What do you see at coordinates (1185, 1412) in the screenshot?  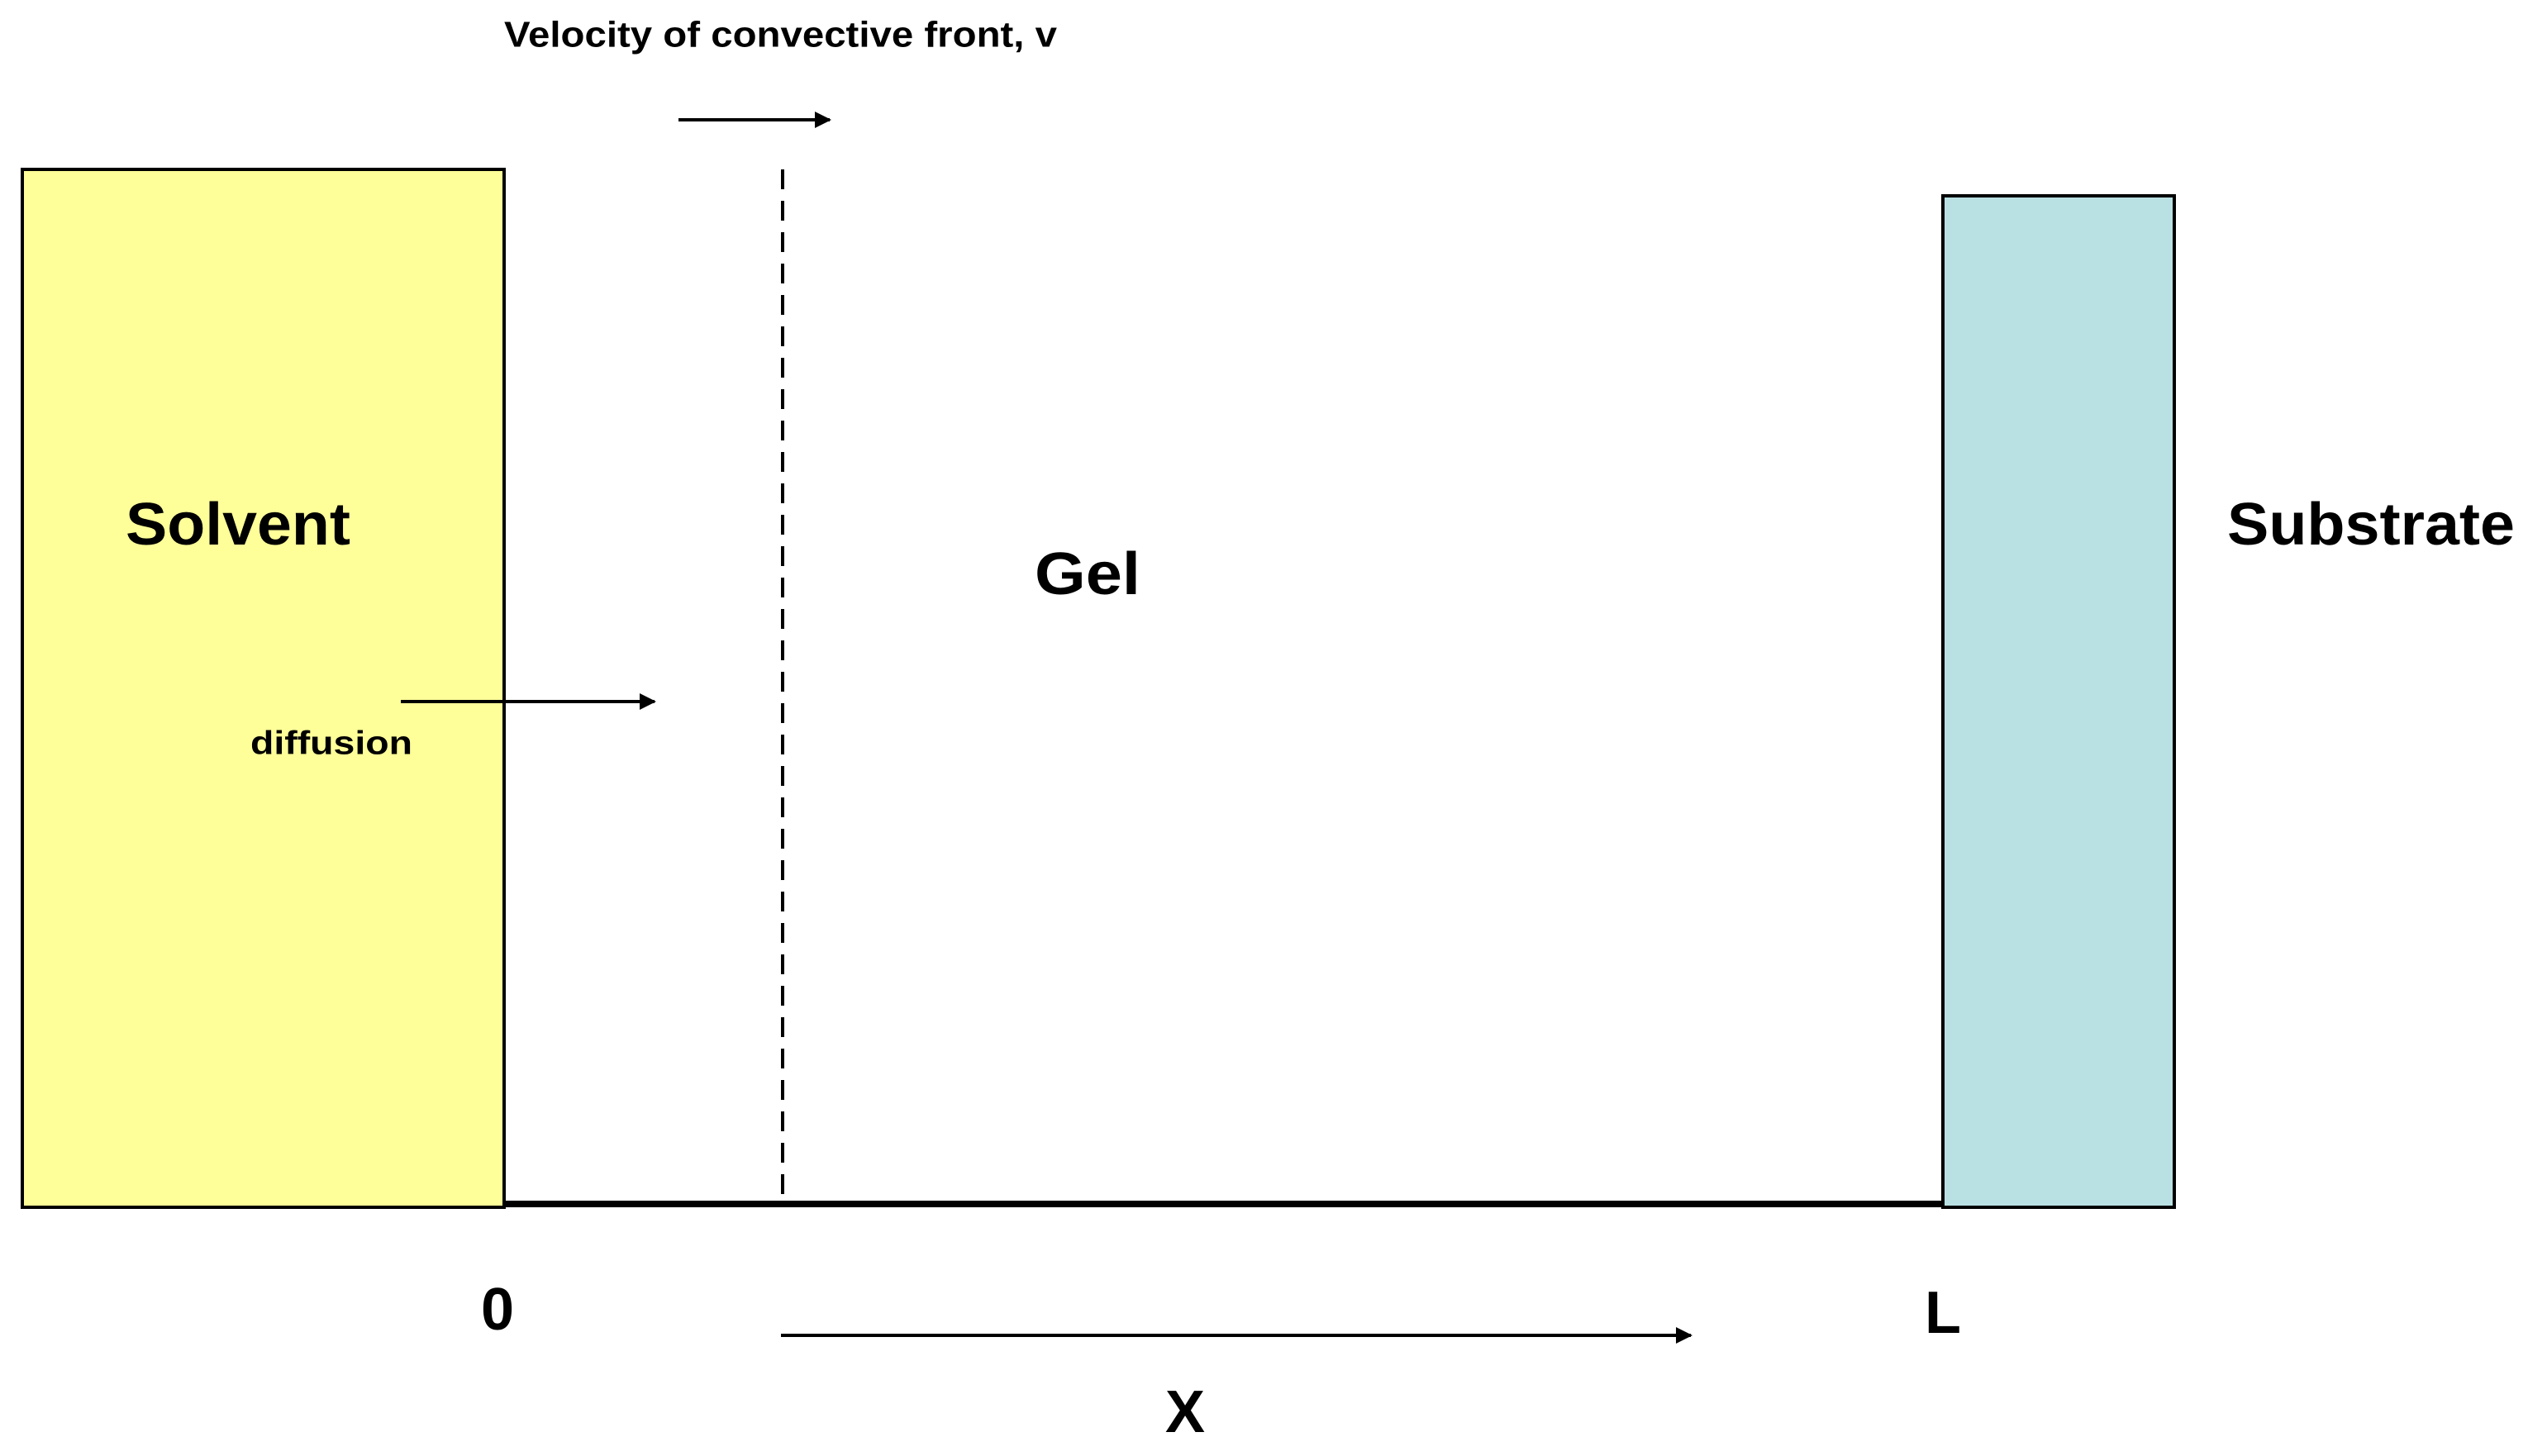 I see `axis-label: X` at bounding box center [1185, 1412].